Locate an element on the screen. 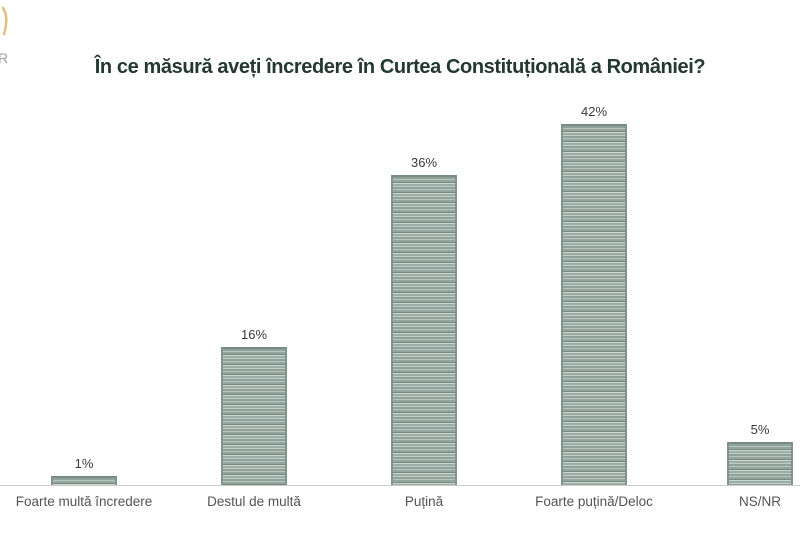 This screenshot has width=800, height=534. bar-category-label: Foarte multă încredere is located at coordinates (84, 501).